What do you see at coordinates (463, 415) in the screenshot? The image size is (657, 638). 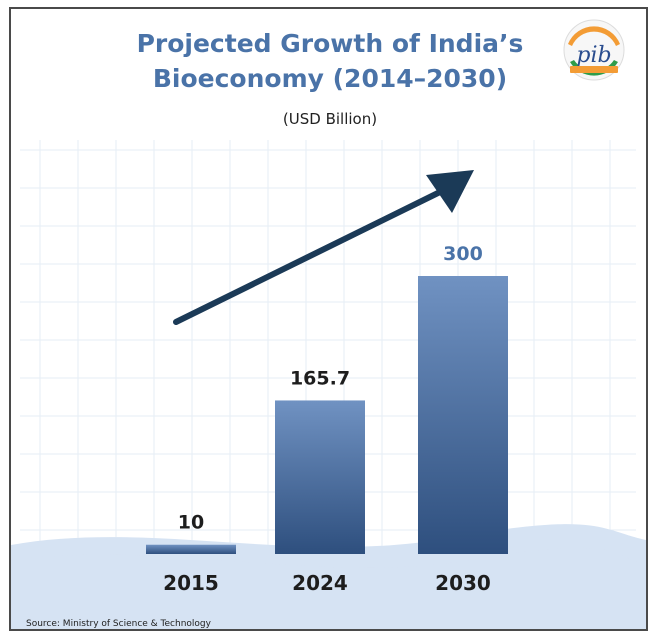 I see `bar-2030` at bounding box center [463, 415].